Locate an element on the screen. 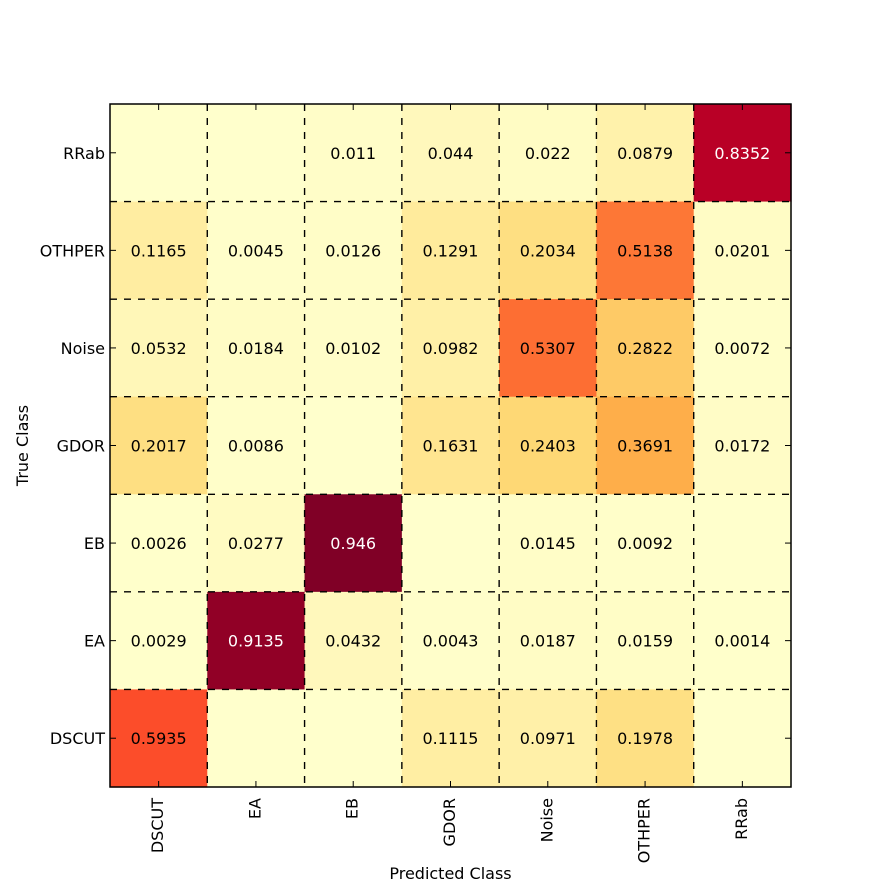 Image resolution: width=879 pixels, height=896 pixels. cell-value-label-gdor-gdor: 0.1631 is located at coordinates (451, 446).